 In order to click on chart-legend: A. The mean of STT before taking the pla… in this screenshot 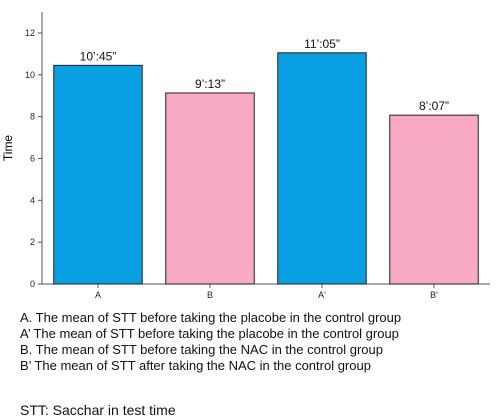, I will do `click(255, 342)`.